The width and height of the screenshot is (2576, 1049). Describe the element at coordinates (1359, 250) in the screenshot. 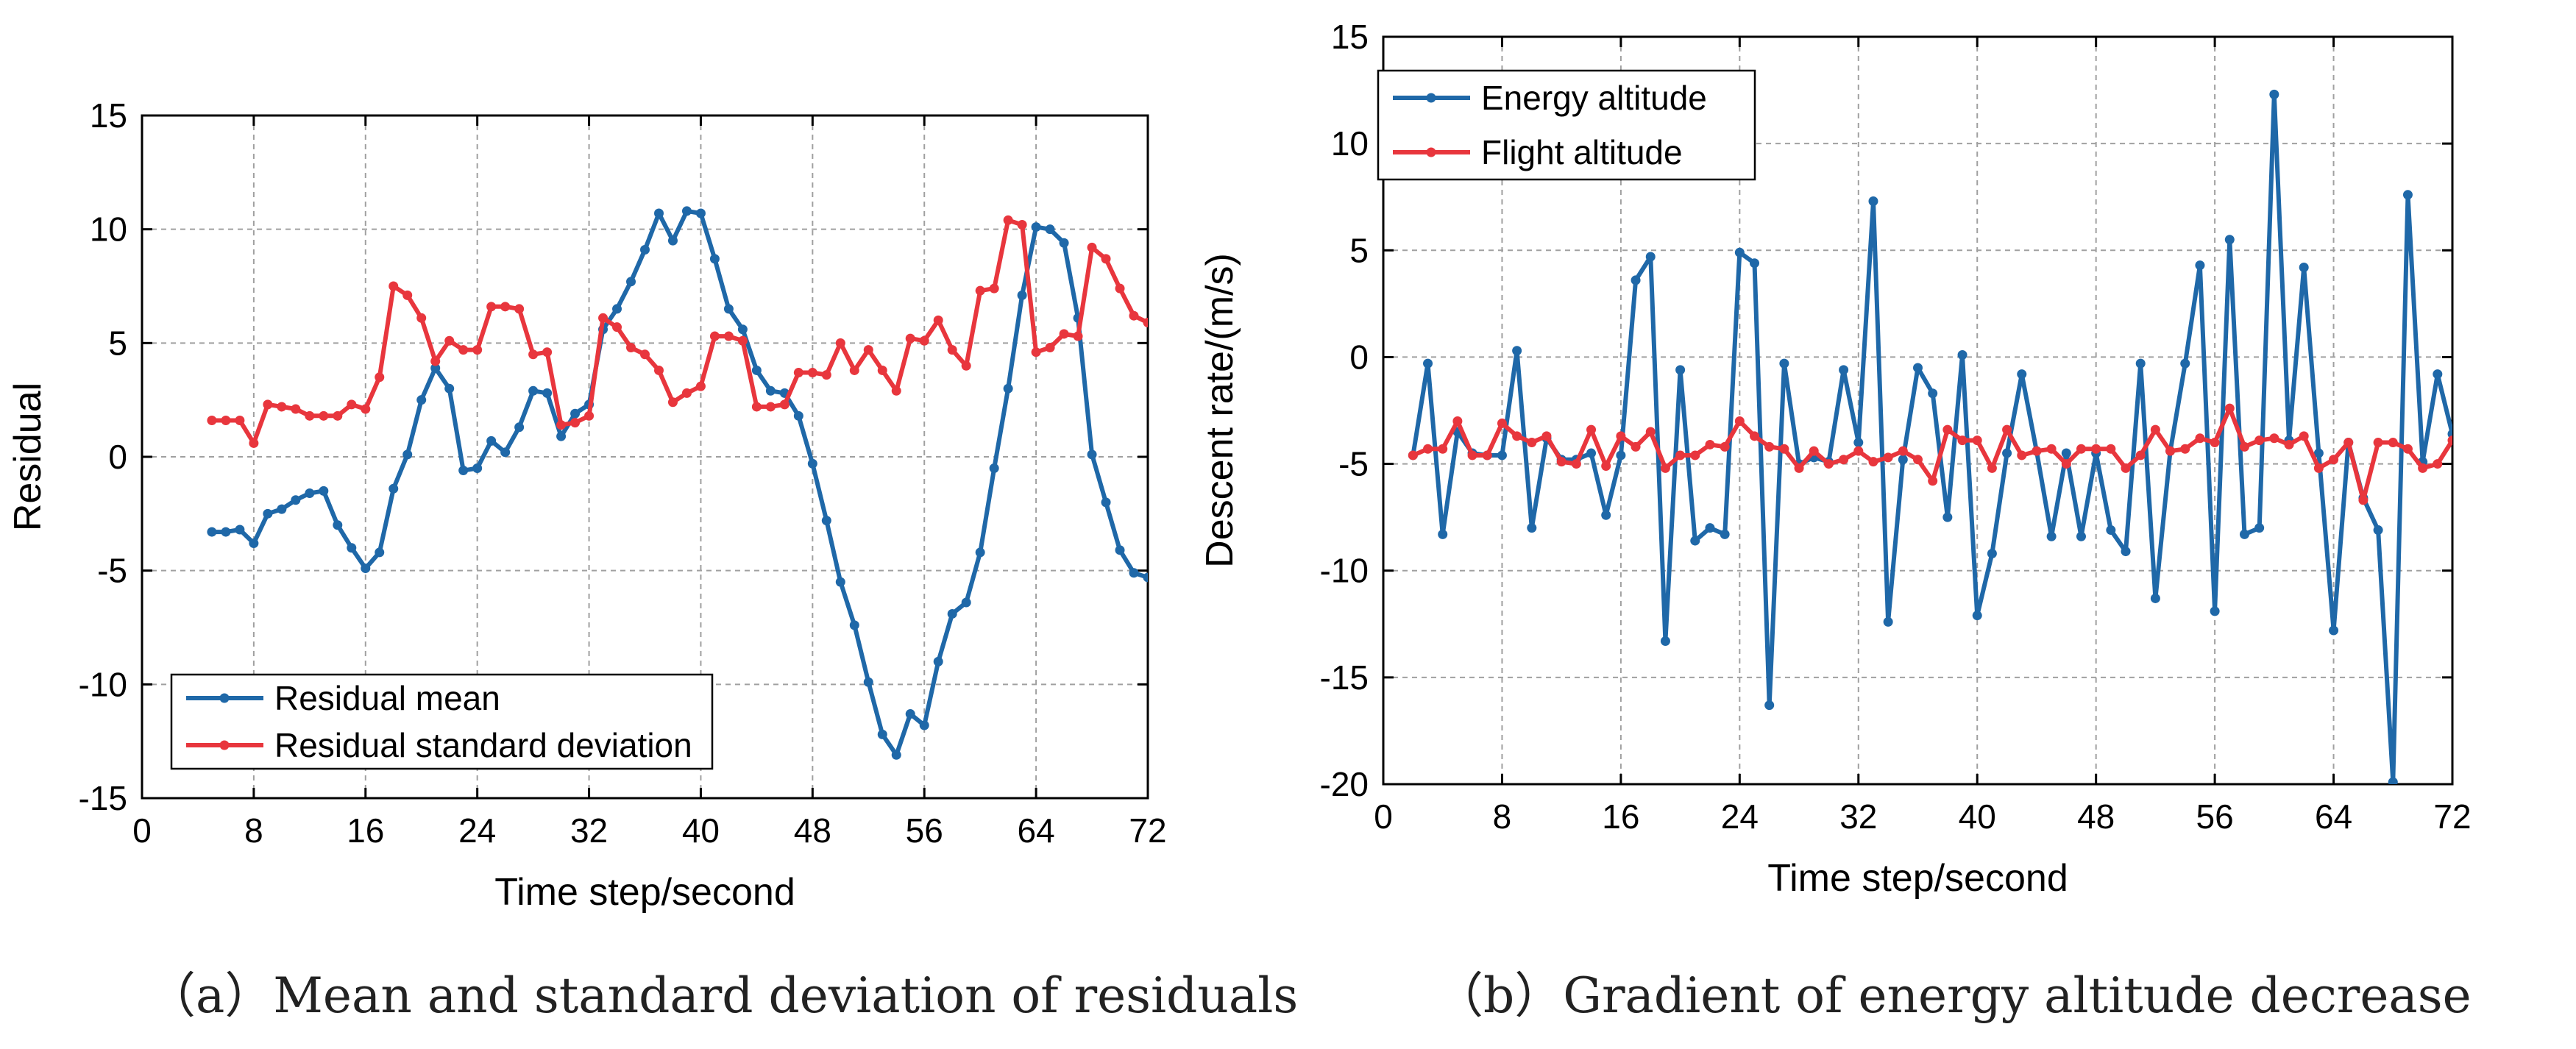

I see `chart-b-ytick-label: 5` at that location.